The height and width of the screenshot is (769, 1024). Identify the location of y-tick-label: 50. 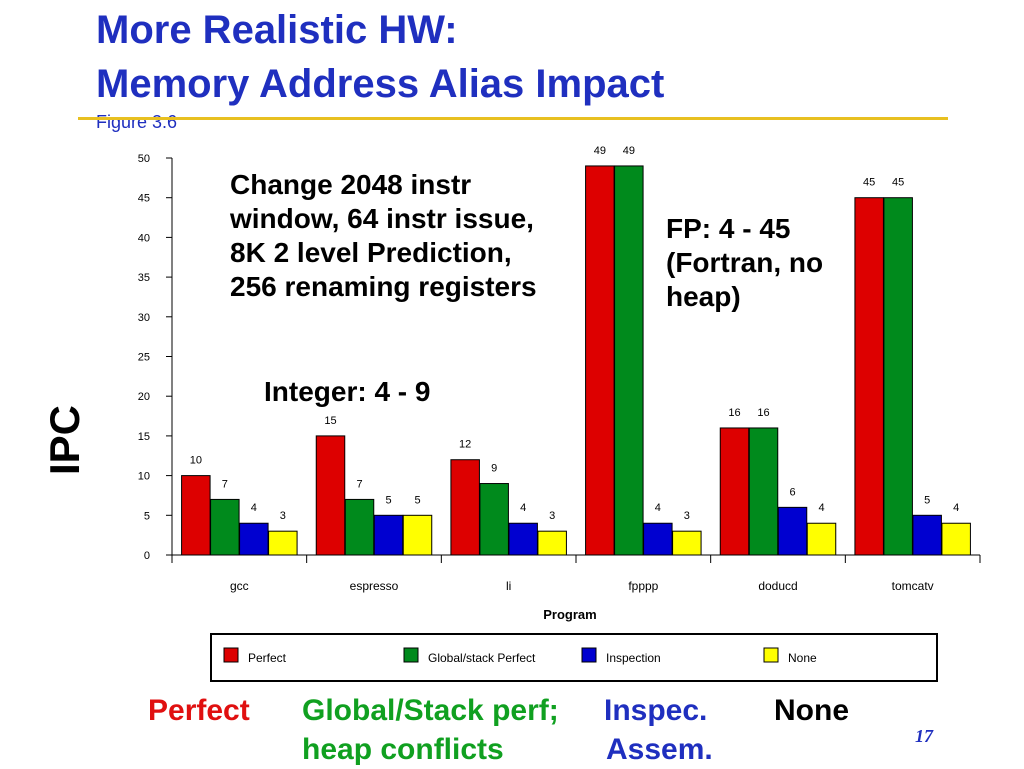
(144, 159).